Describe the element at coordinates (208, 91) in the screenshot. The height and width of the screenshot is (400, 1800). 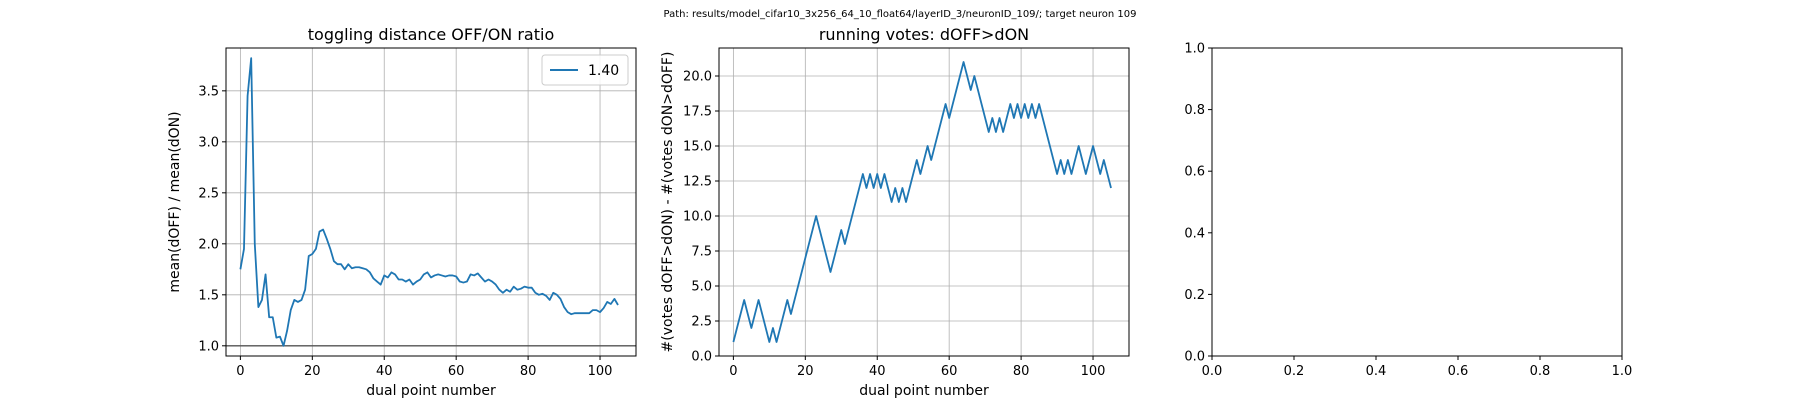
I see `y-tick-label: 3.5` at that location.